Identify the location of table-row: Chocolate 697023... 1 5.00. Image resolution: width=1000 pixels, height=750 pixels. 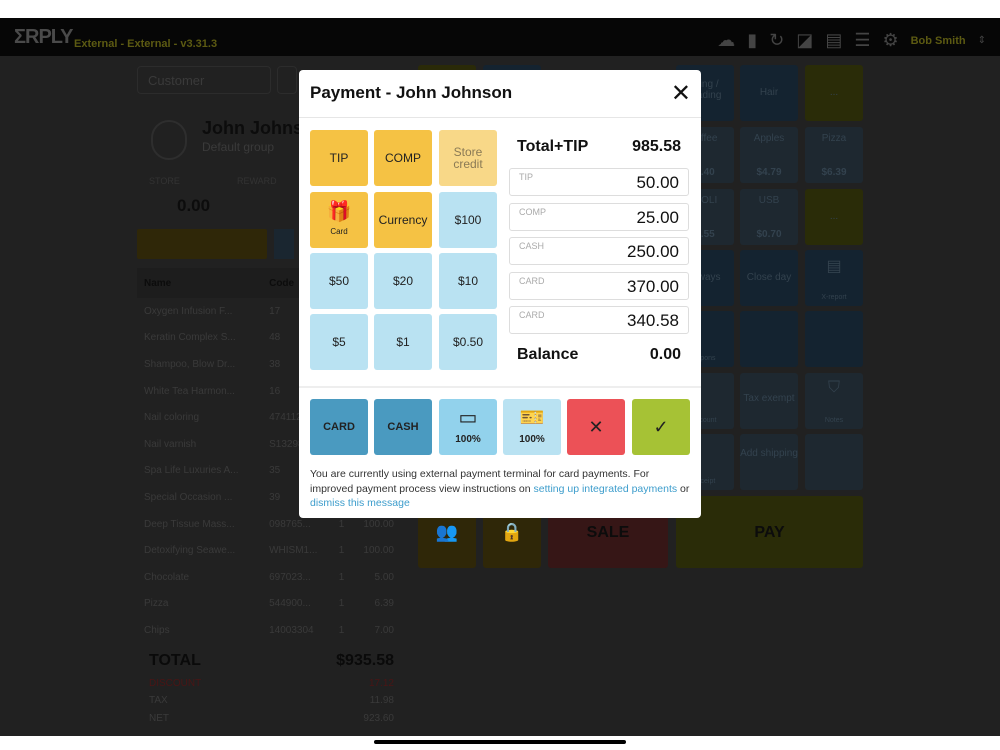
(269, 577).